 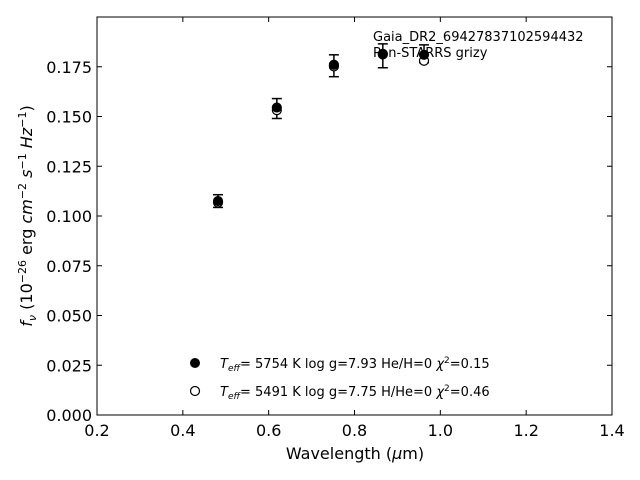 What do you see at coordinates (69, 316) in the screenshot?
I see `y-tick-label: 0.050` at bounding box center [69, 316].